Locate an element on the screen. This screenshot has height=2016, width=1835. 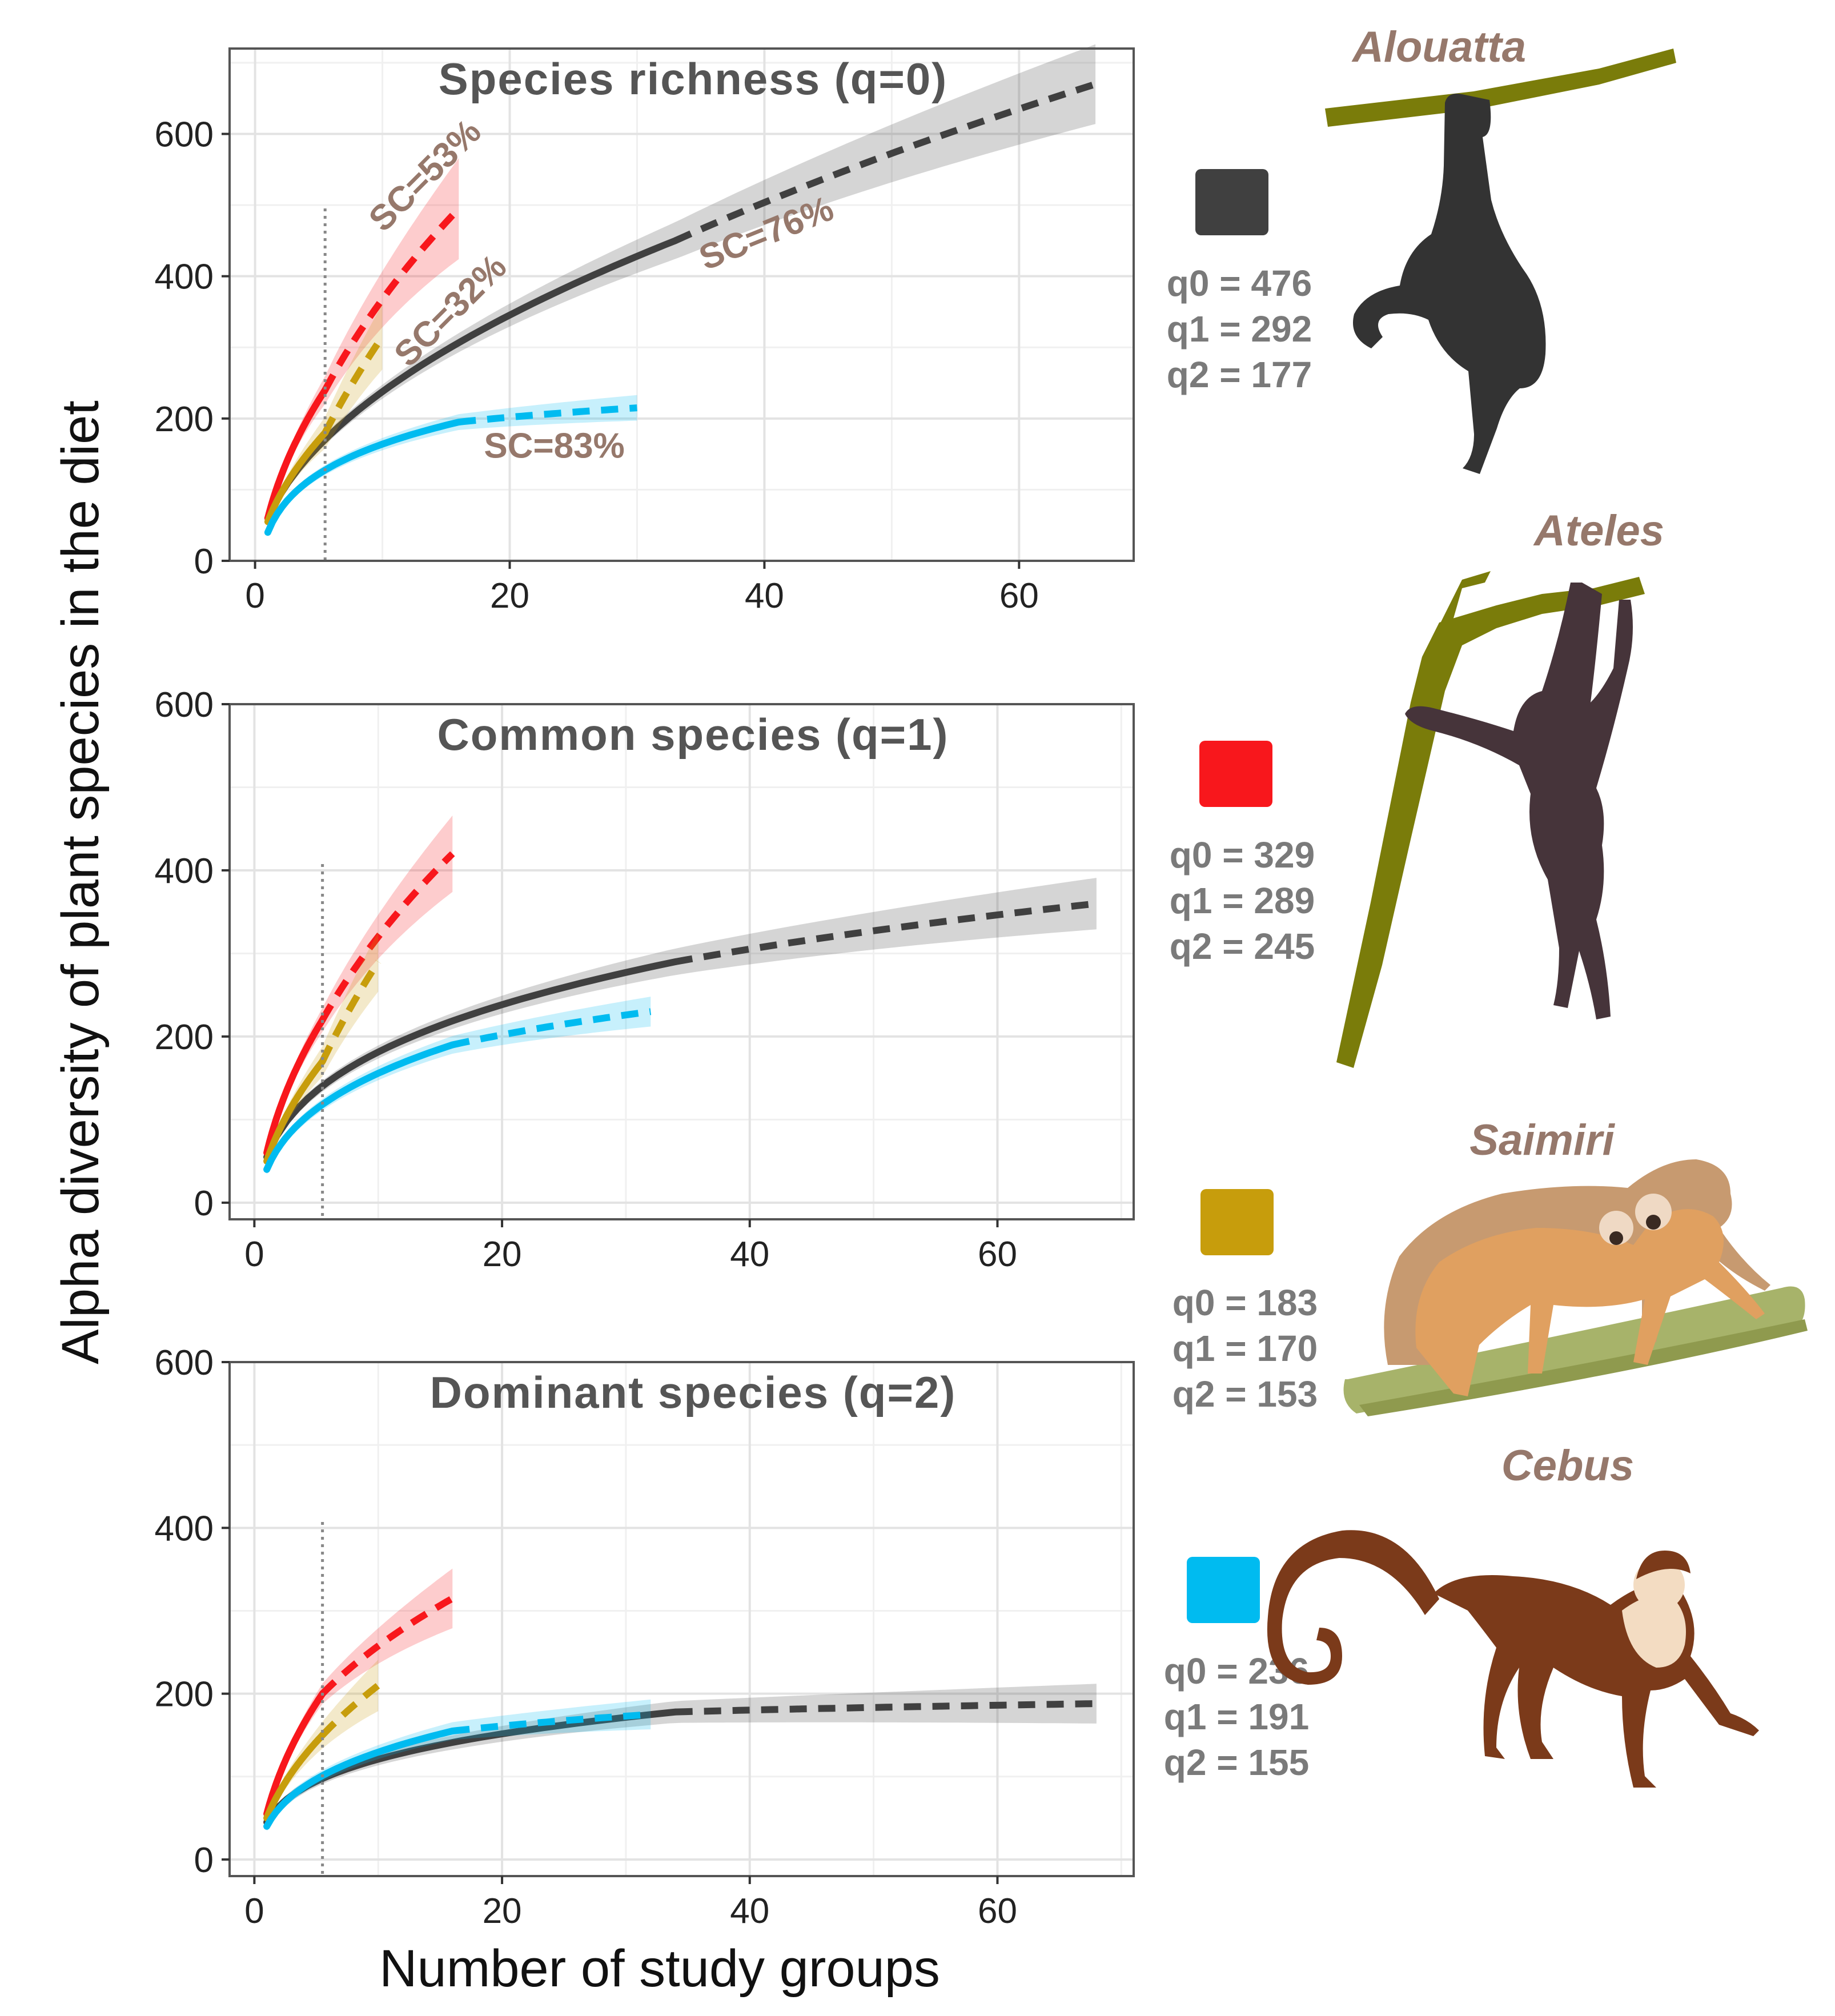
genus-label-alouatta: Alouatta is located at coordinates (1438, 47).